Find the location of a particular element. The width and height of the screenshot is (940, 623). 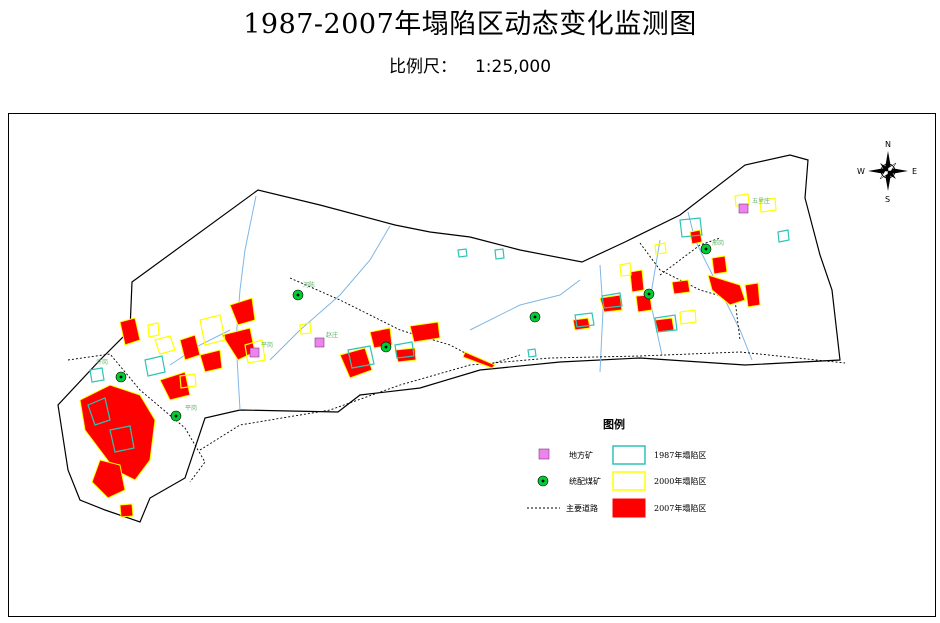

compass-rose: N S E W is located at coordinates (887, 172).